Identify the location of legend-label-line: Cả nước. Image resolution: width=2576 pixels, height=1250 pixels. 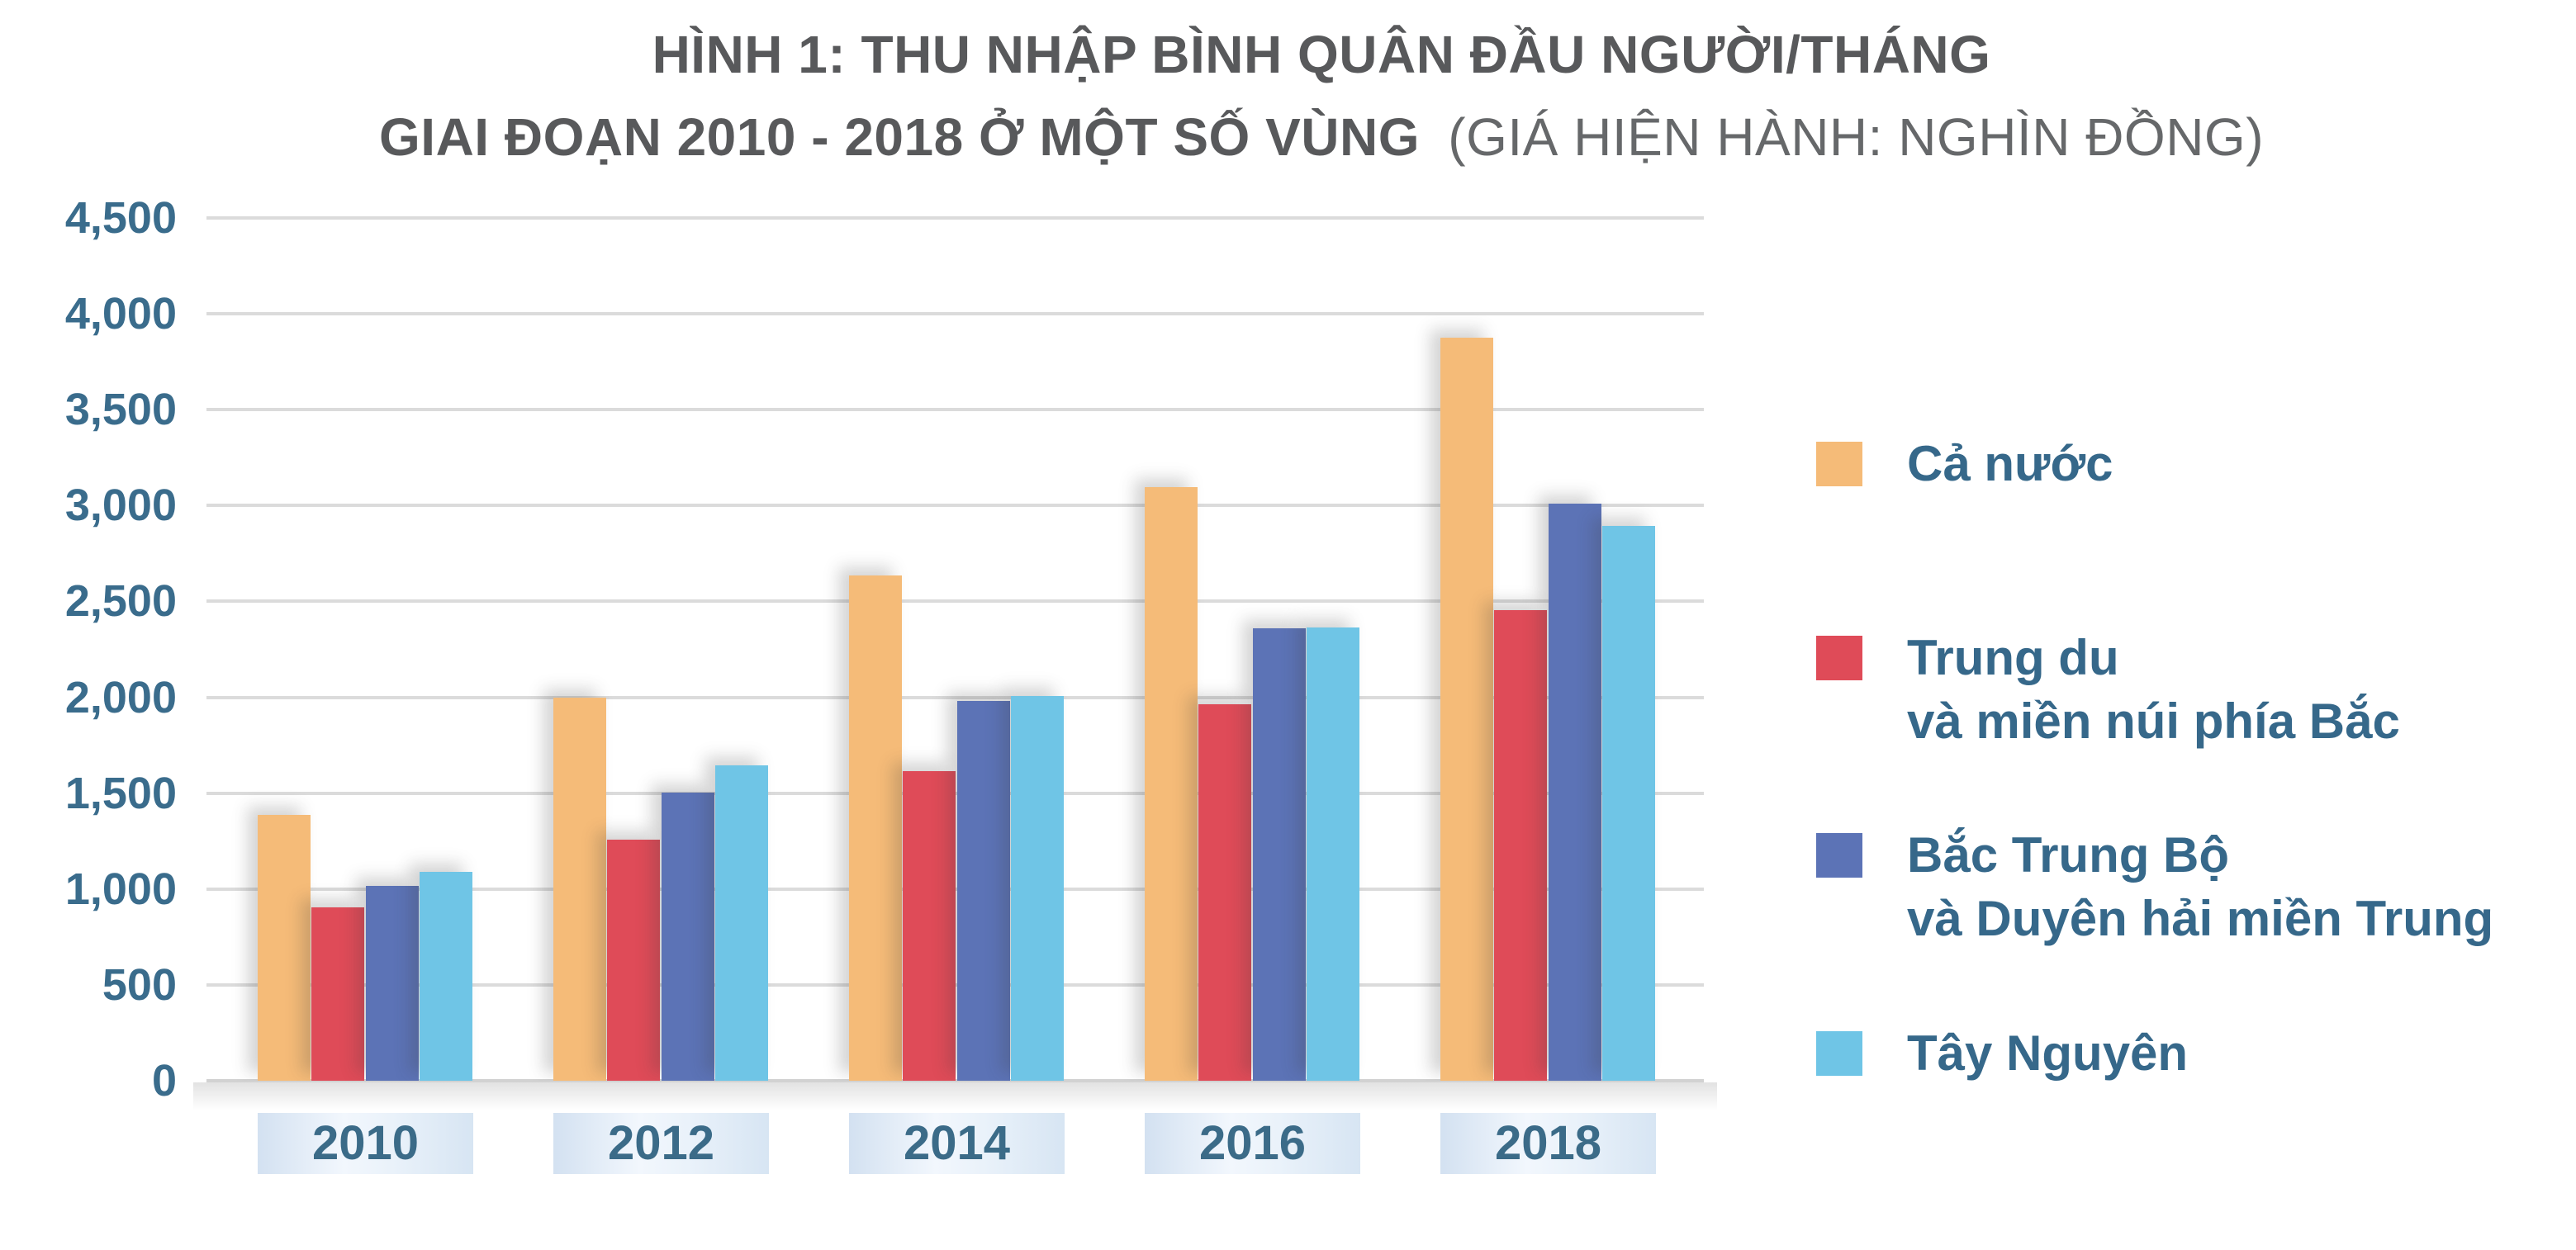
(2010, 463).